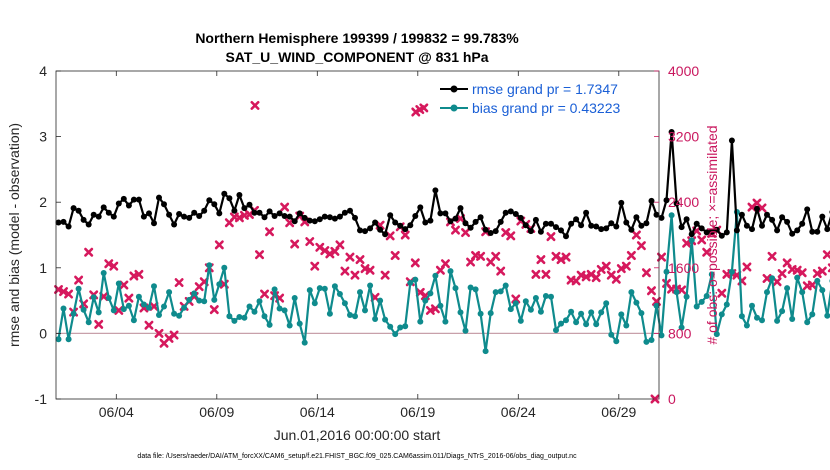 The image size is (830, 470). I want to click on y-axis-label: rmse and bias (model - observation), so click(14, 235).